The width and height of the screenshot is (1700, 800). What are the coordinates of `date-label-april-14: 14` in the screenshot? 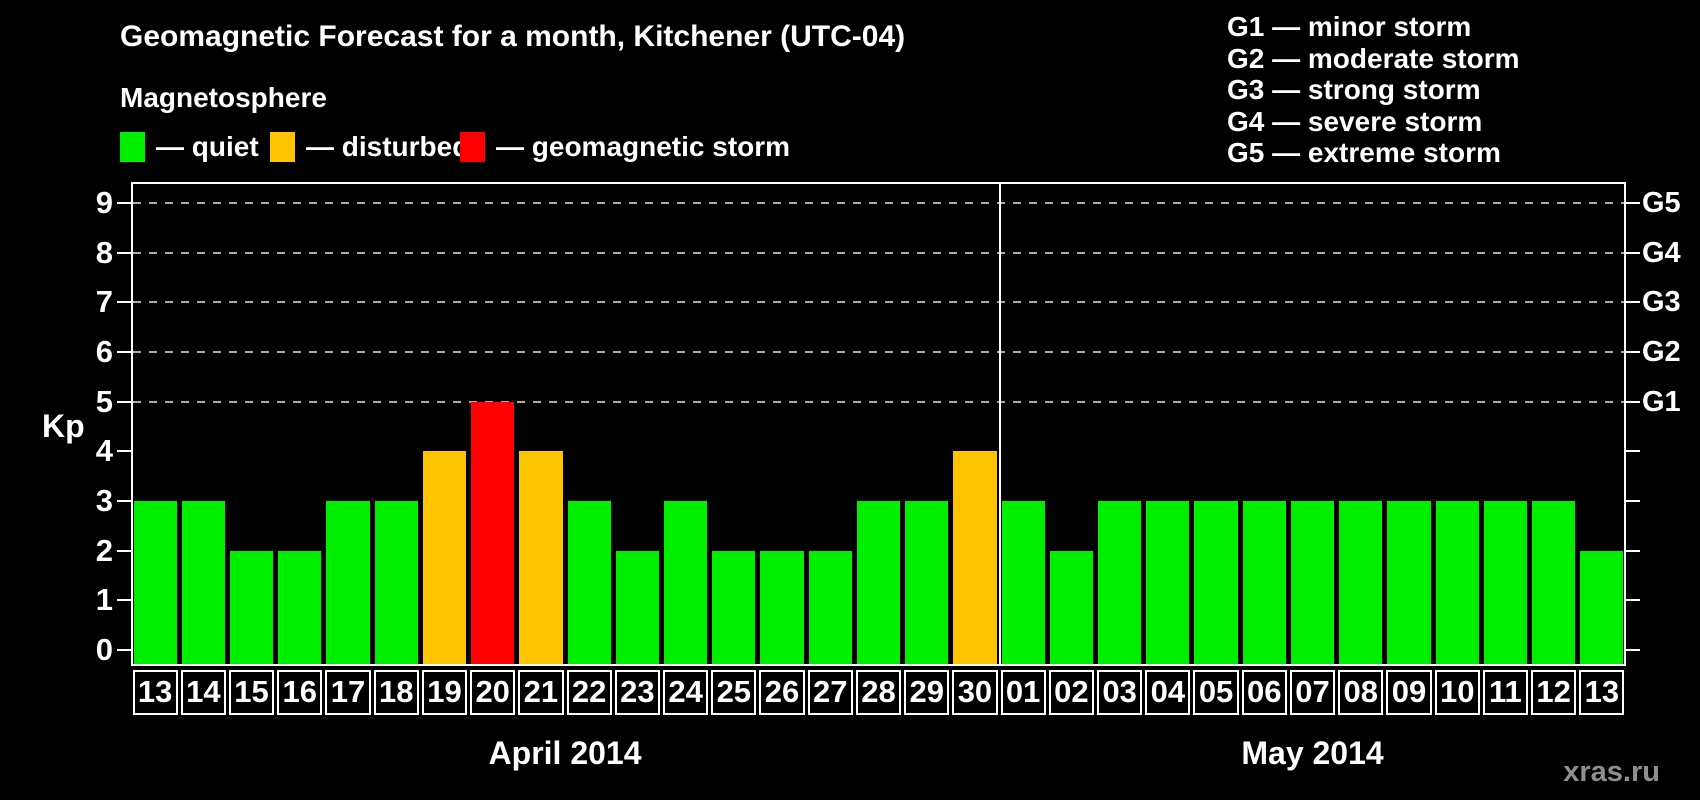 It's located at (203, 692).